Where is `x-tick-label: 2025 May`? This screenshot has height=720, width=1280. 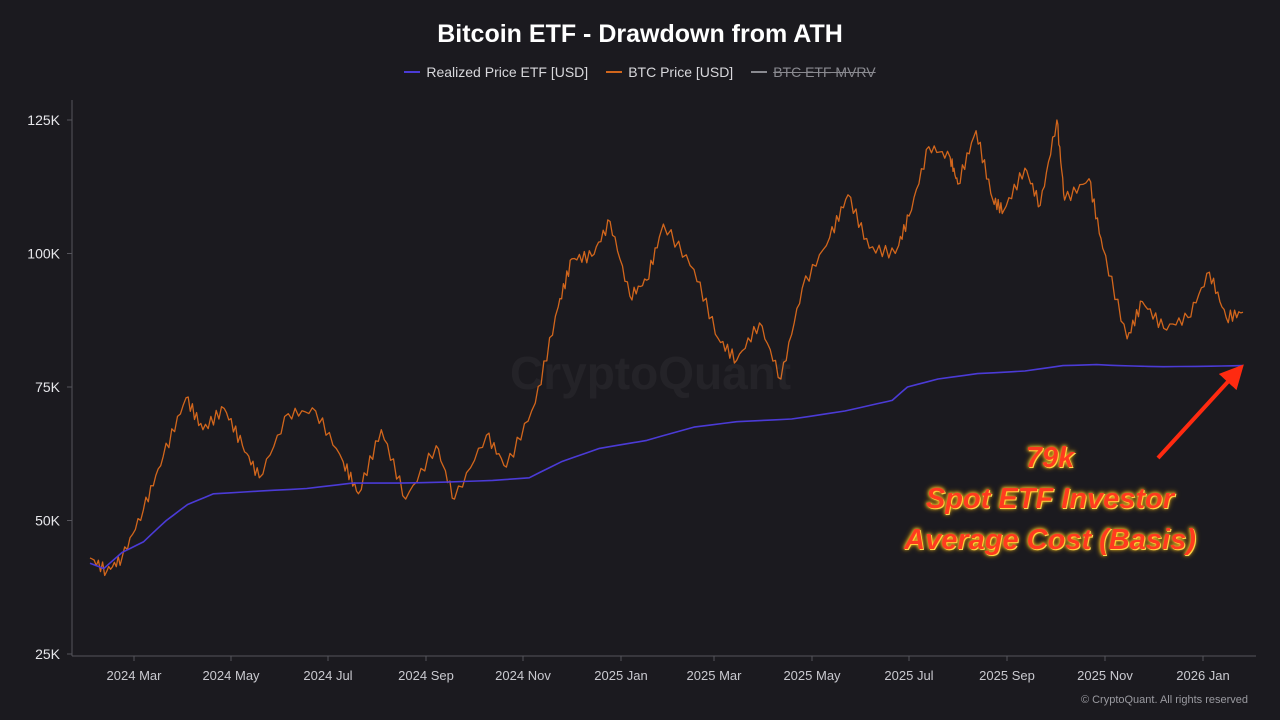
x-tick-label: 2025 May is located at coordinates (812, 675).